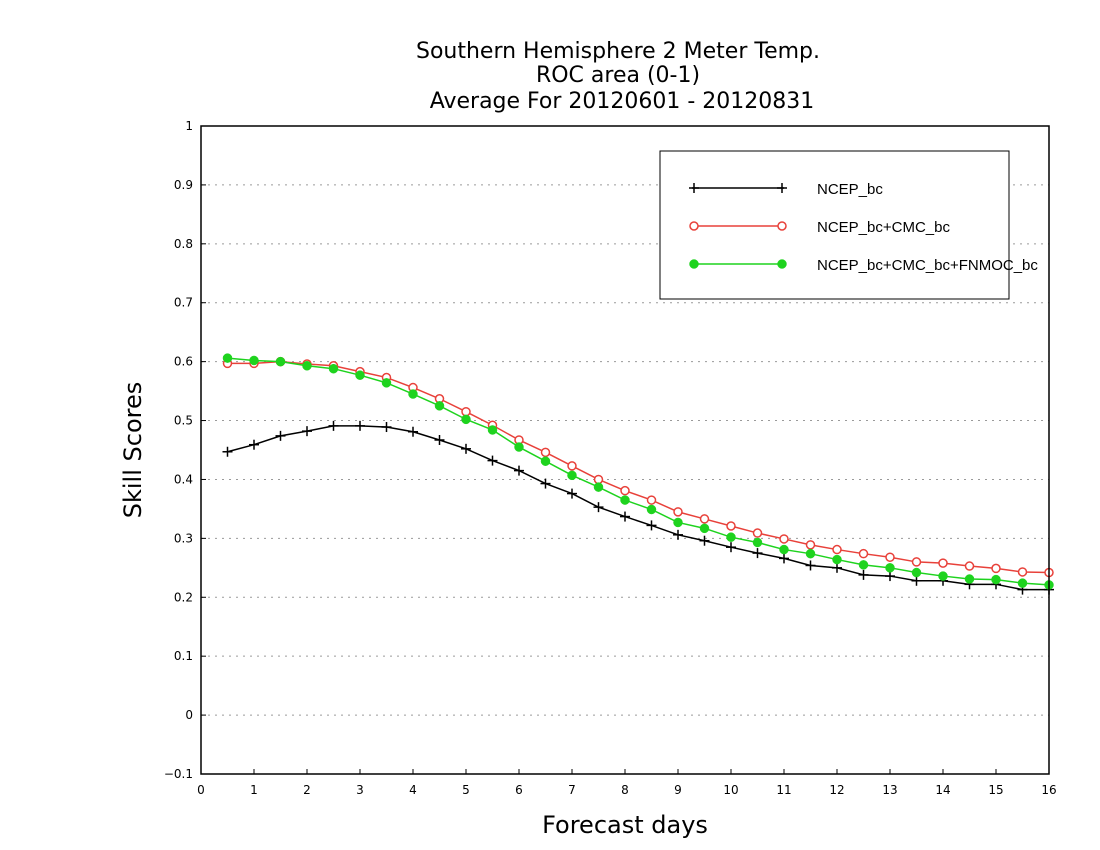 The width and height of the screenshot is (1100, 850). What do you see at coordinates (572, 790) in the screenshot?
I see `x-tick-label: 7` at bounding box center [572, 790].